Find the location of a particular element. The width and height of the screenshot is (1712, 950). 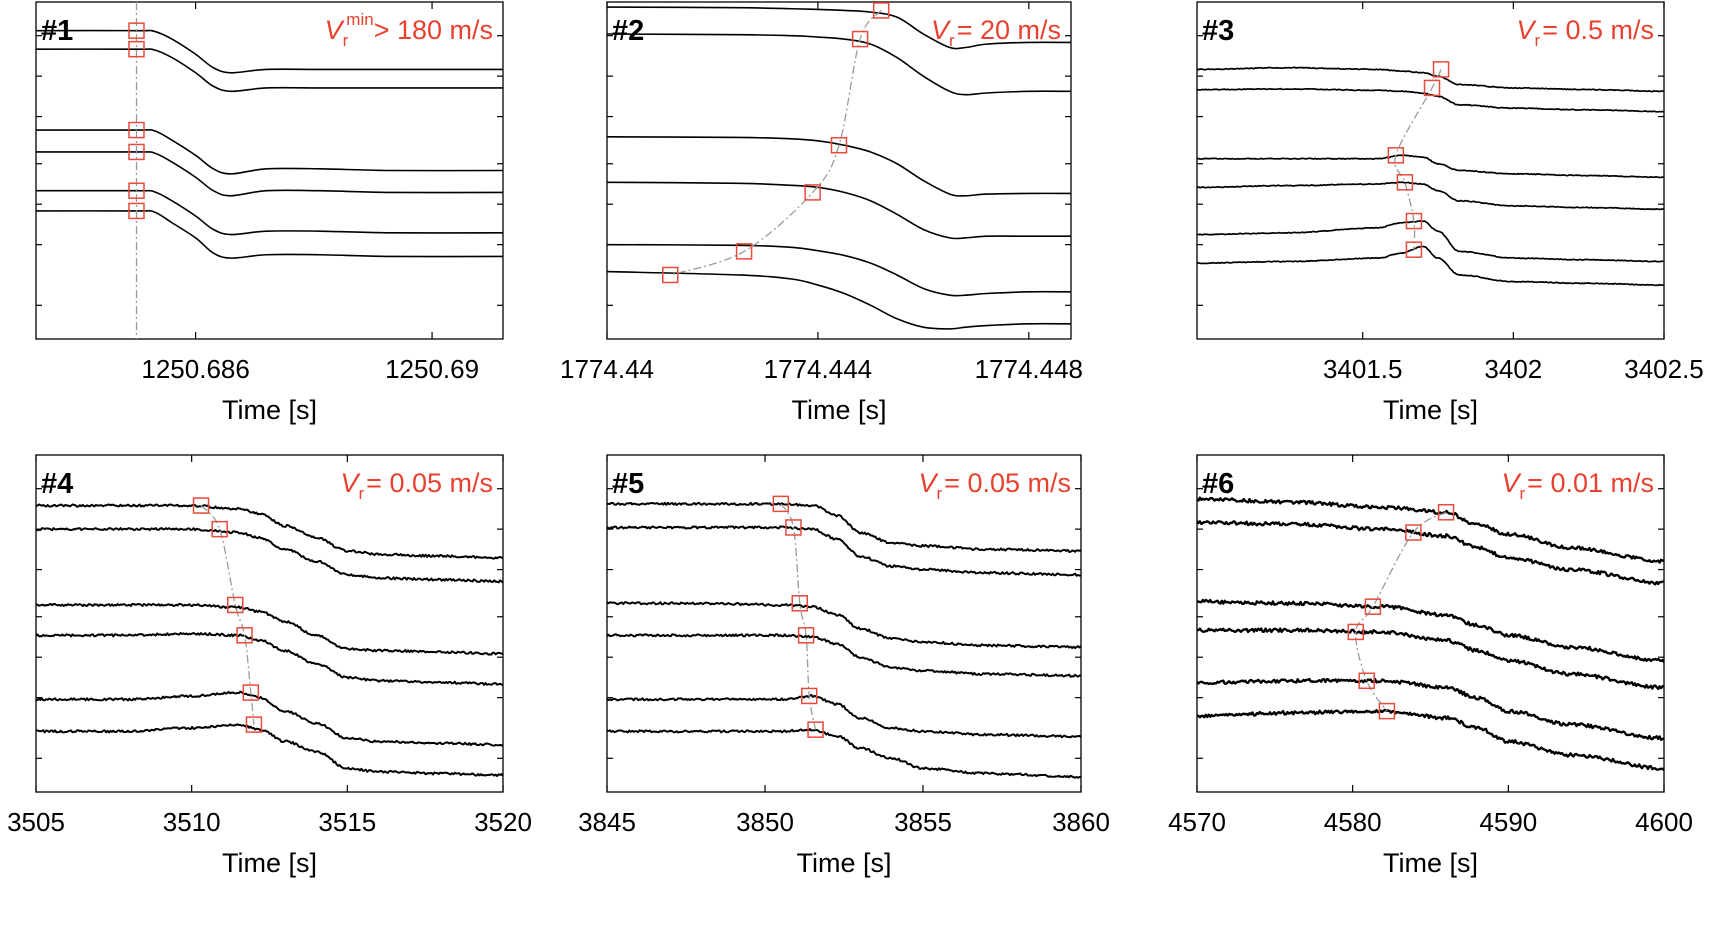

speed-value: = 20 m/s is located at coordinates (1009, 30).